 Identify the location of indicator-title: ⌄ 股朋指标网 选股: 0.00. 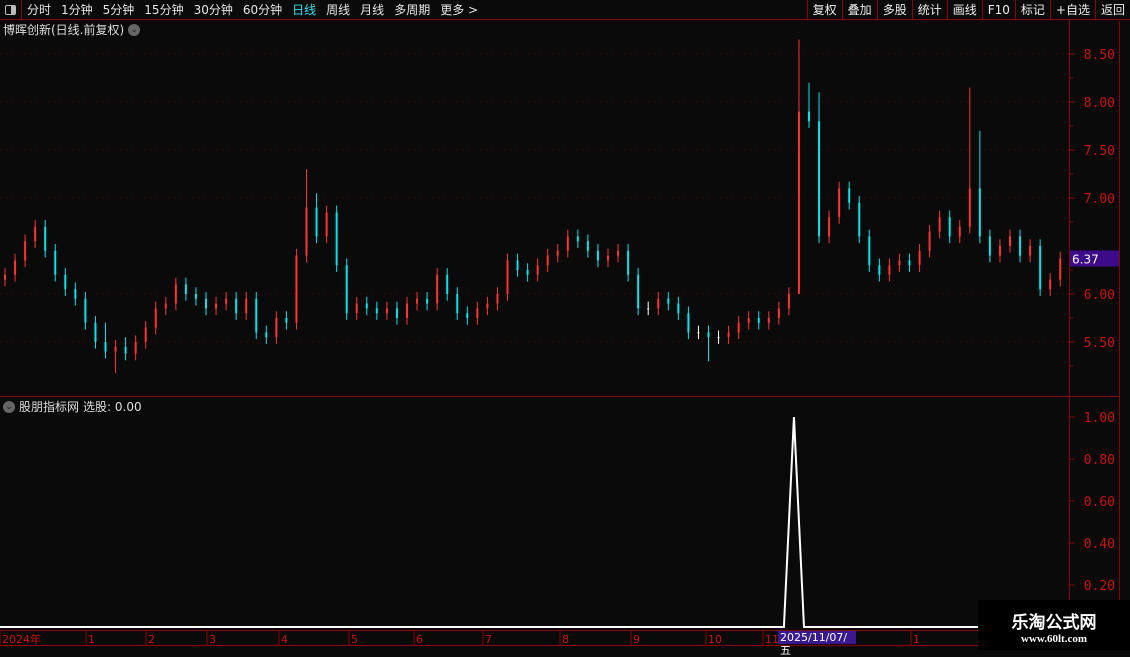
(72, 406).